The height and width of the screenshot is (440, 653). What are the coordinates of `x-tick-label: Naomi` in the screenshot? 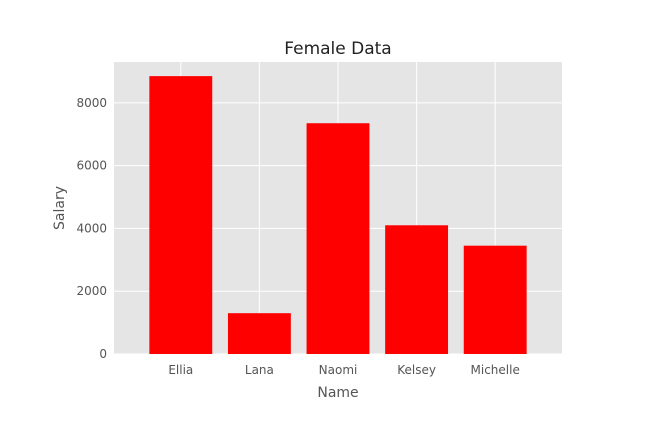 It's located at (338, 370).